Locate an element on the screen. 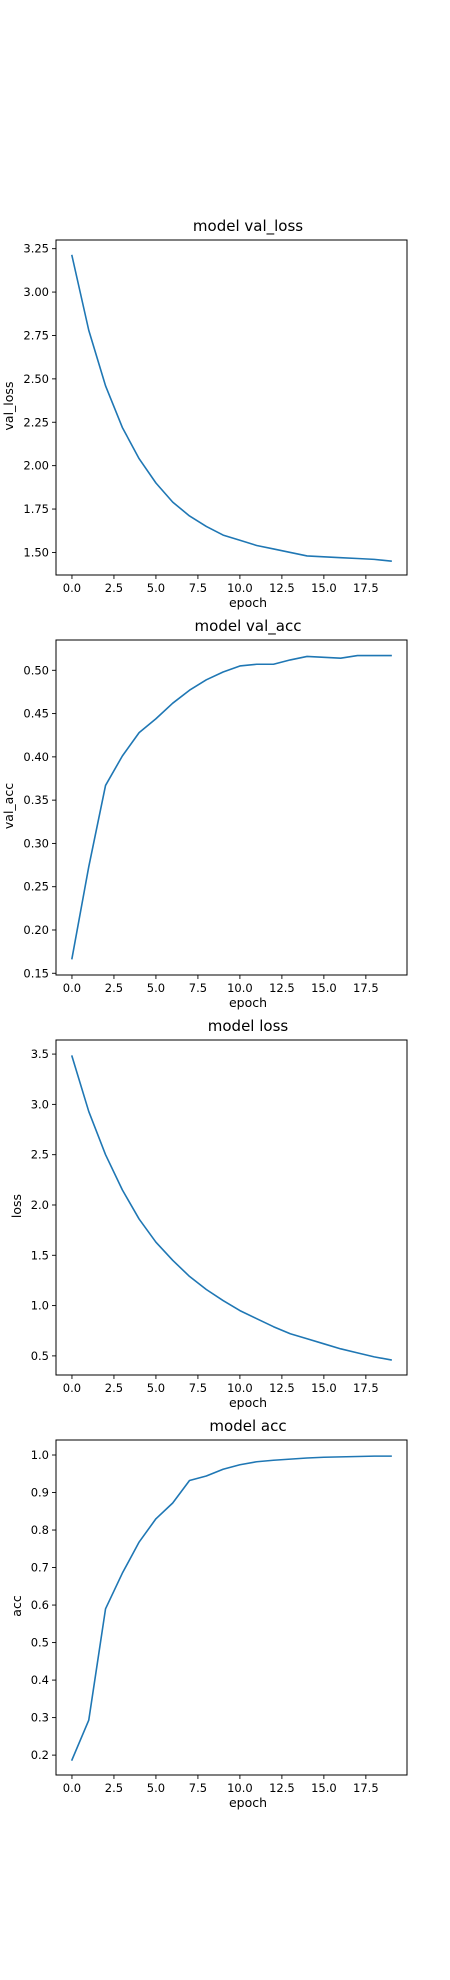  y-tick-label: 2.25 is located at coordinates (36, 422).